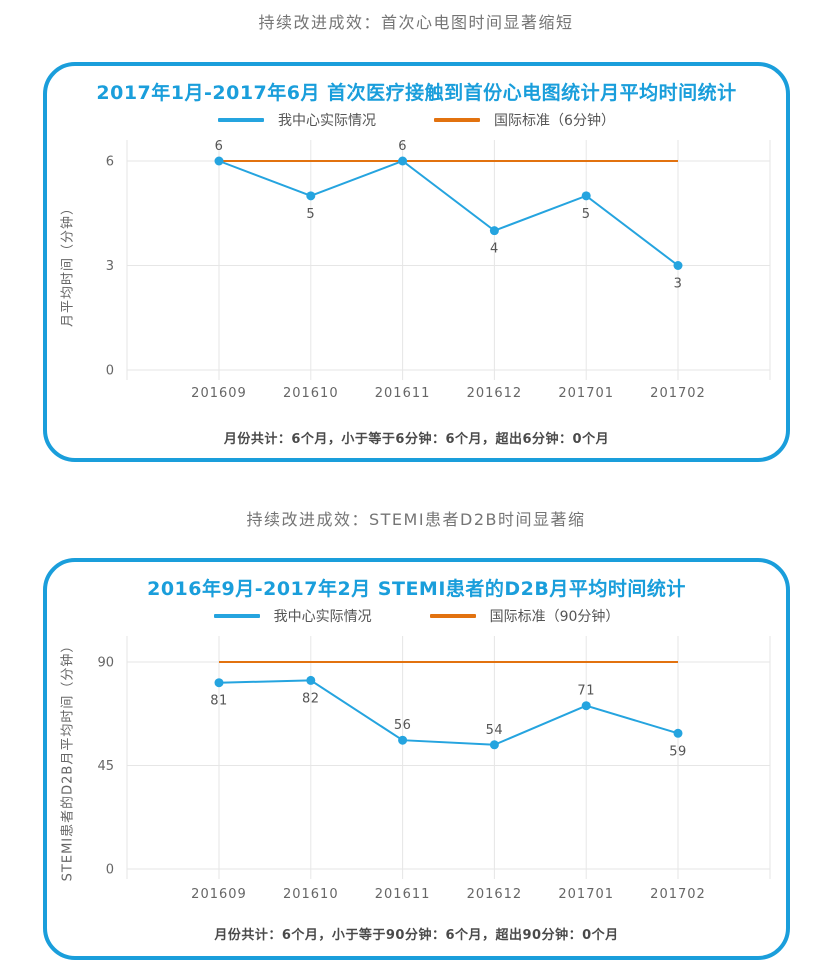  Describe the element at coordinates (105, 663) in the screenshot. I see `svg-text: 90` at that location.